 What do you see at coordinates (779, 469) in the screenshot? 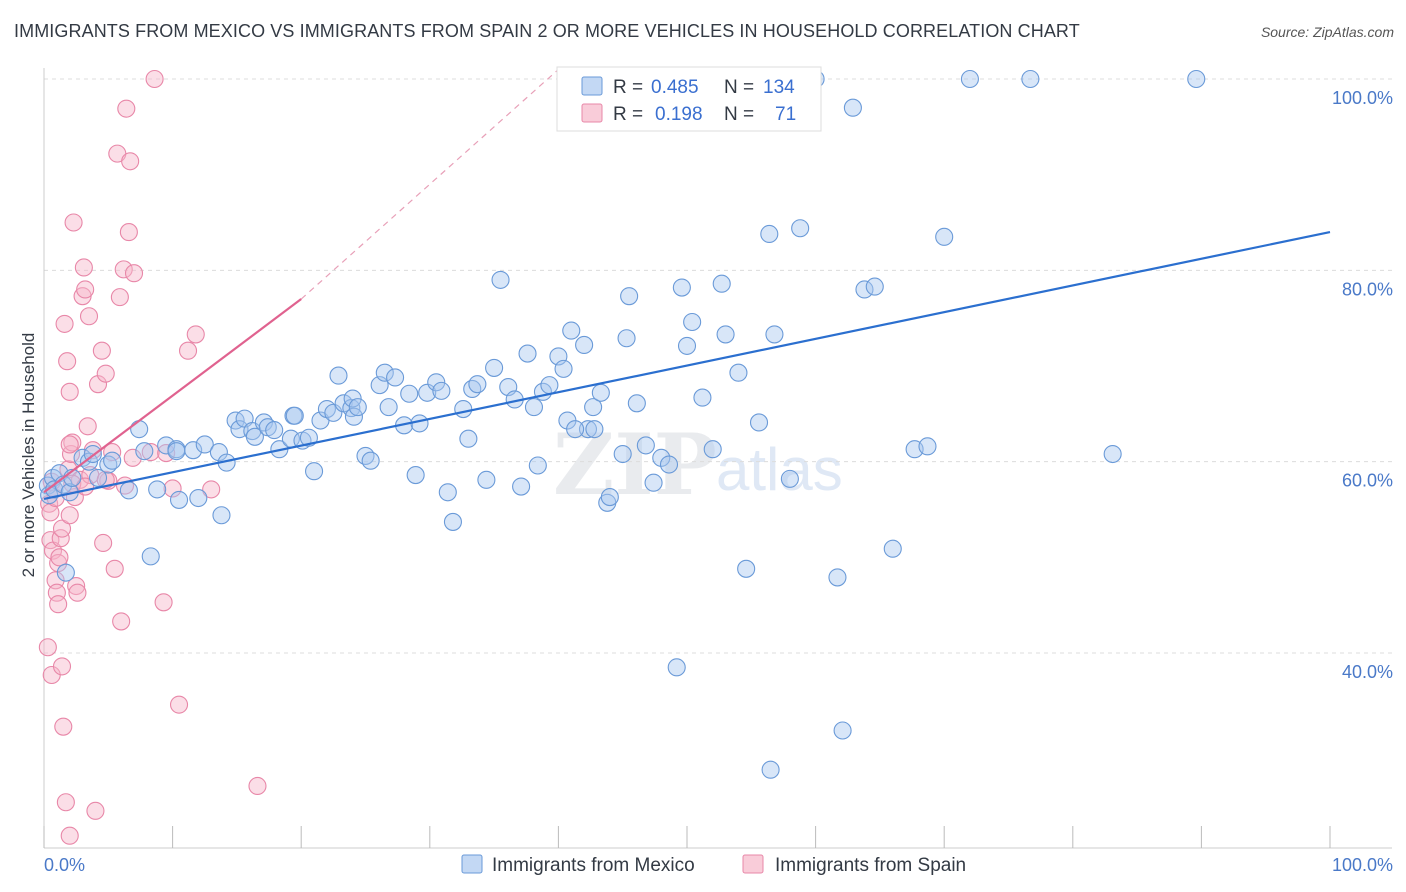
I see `watermark-atlas: atlas` at bounding box center [779, 469].